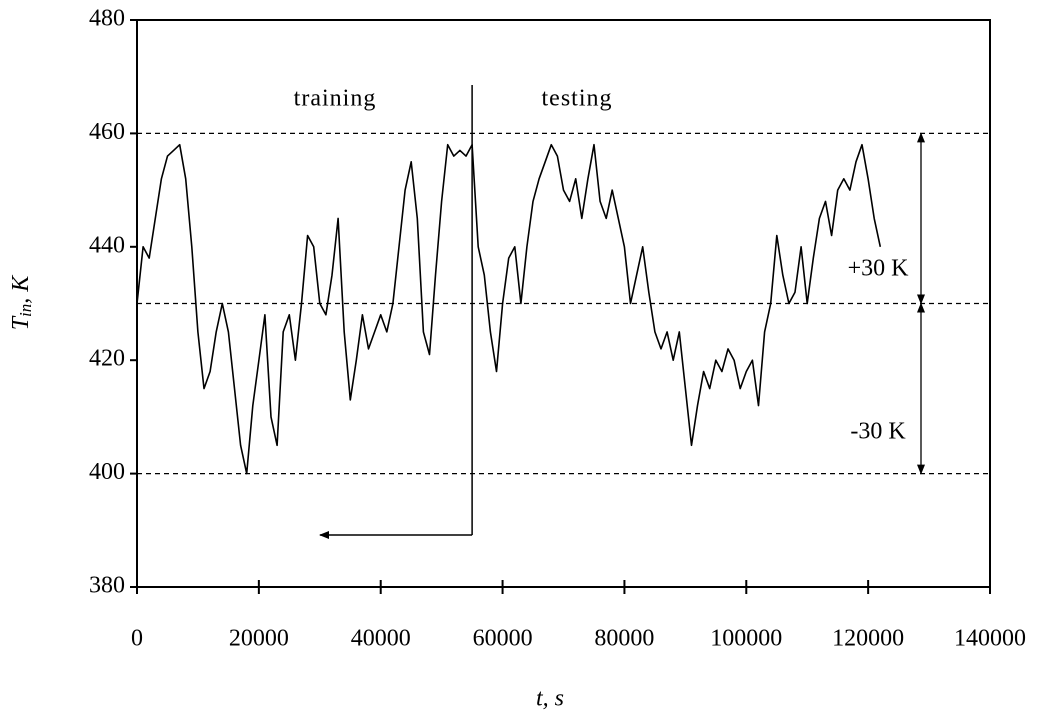 This screenshot has width=1043, height=721. What do you see at coordinates (107, 132) in the screenshot?
I see `y-tick-label: 460` at bounding box center [107, 132].